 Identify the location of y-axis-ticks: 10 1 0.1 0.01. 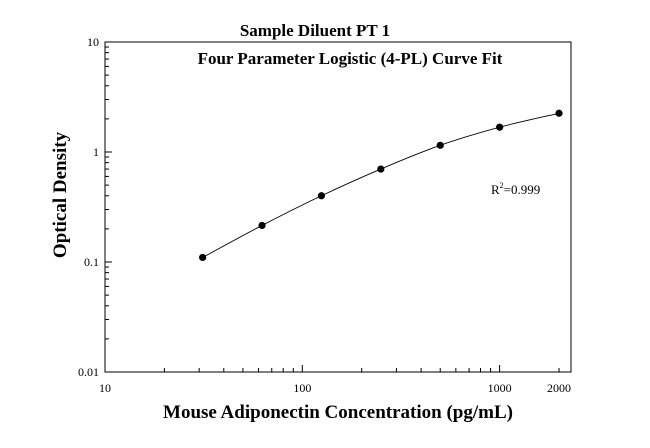
(95, 207).